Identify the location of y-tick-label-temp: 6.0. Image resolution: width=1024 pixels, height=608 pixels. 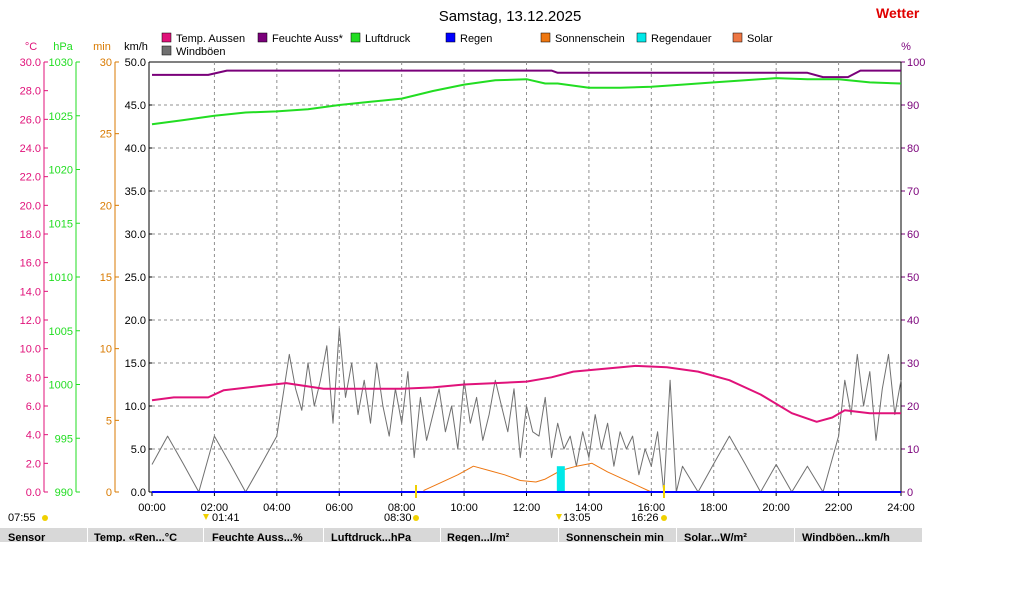
(33, 407).